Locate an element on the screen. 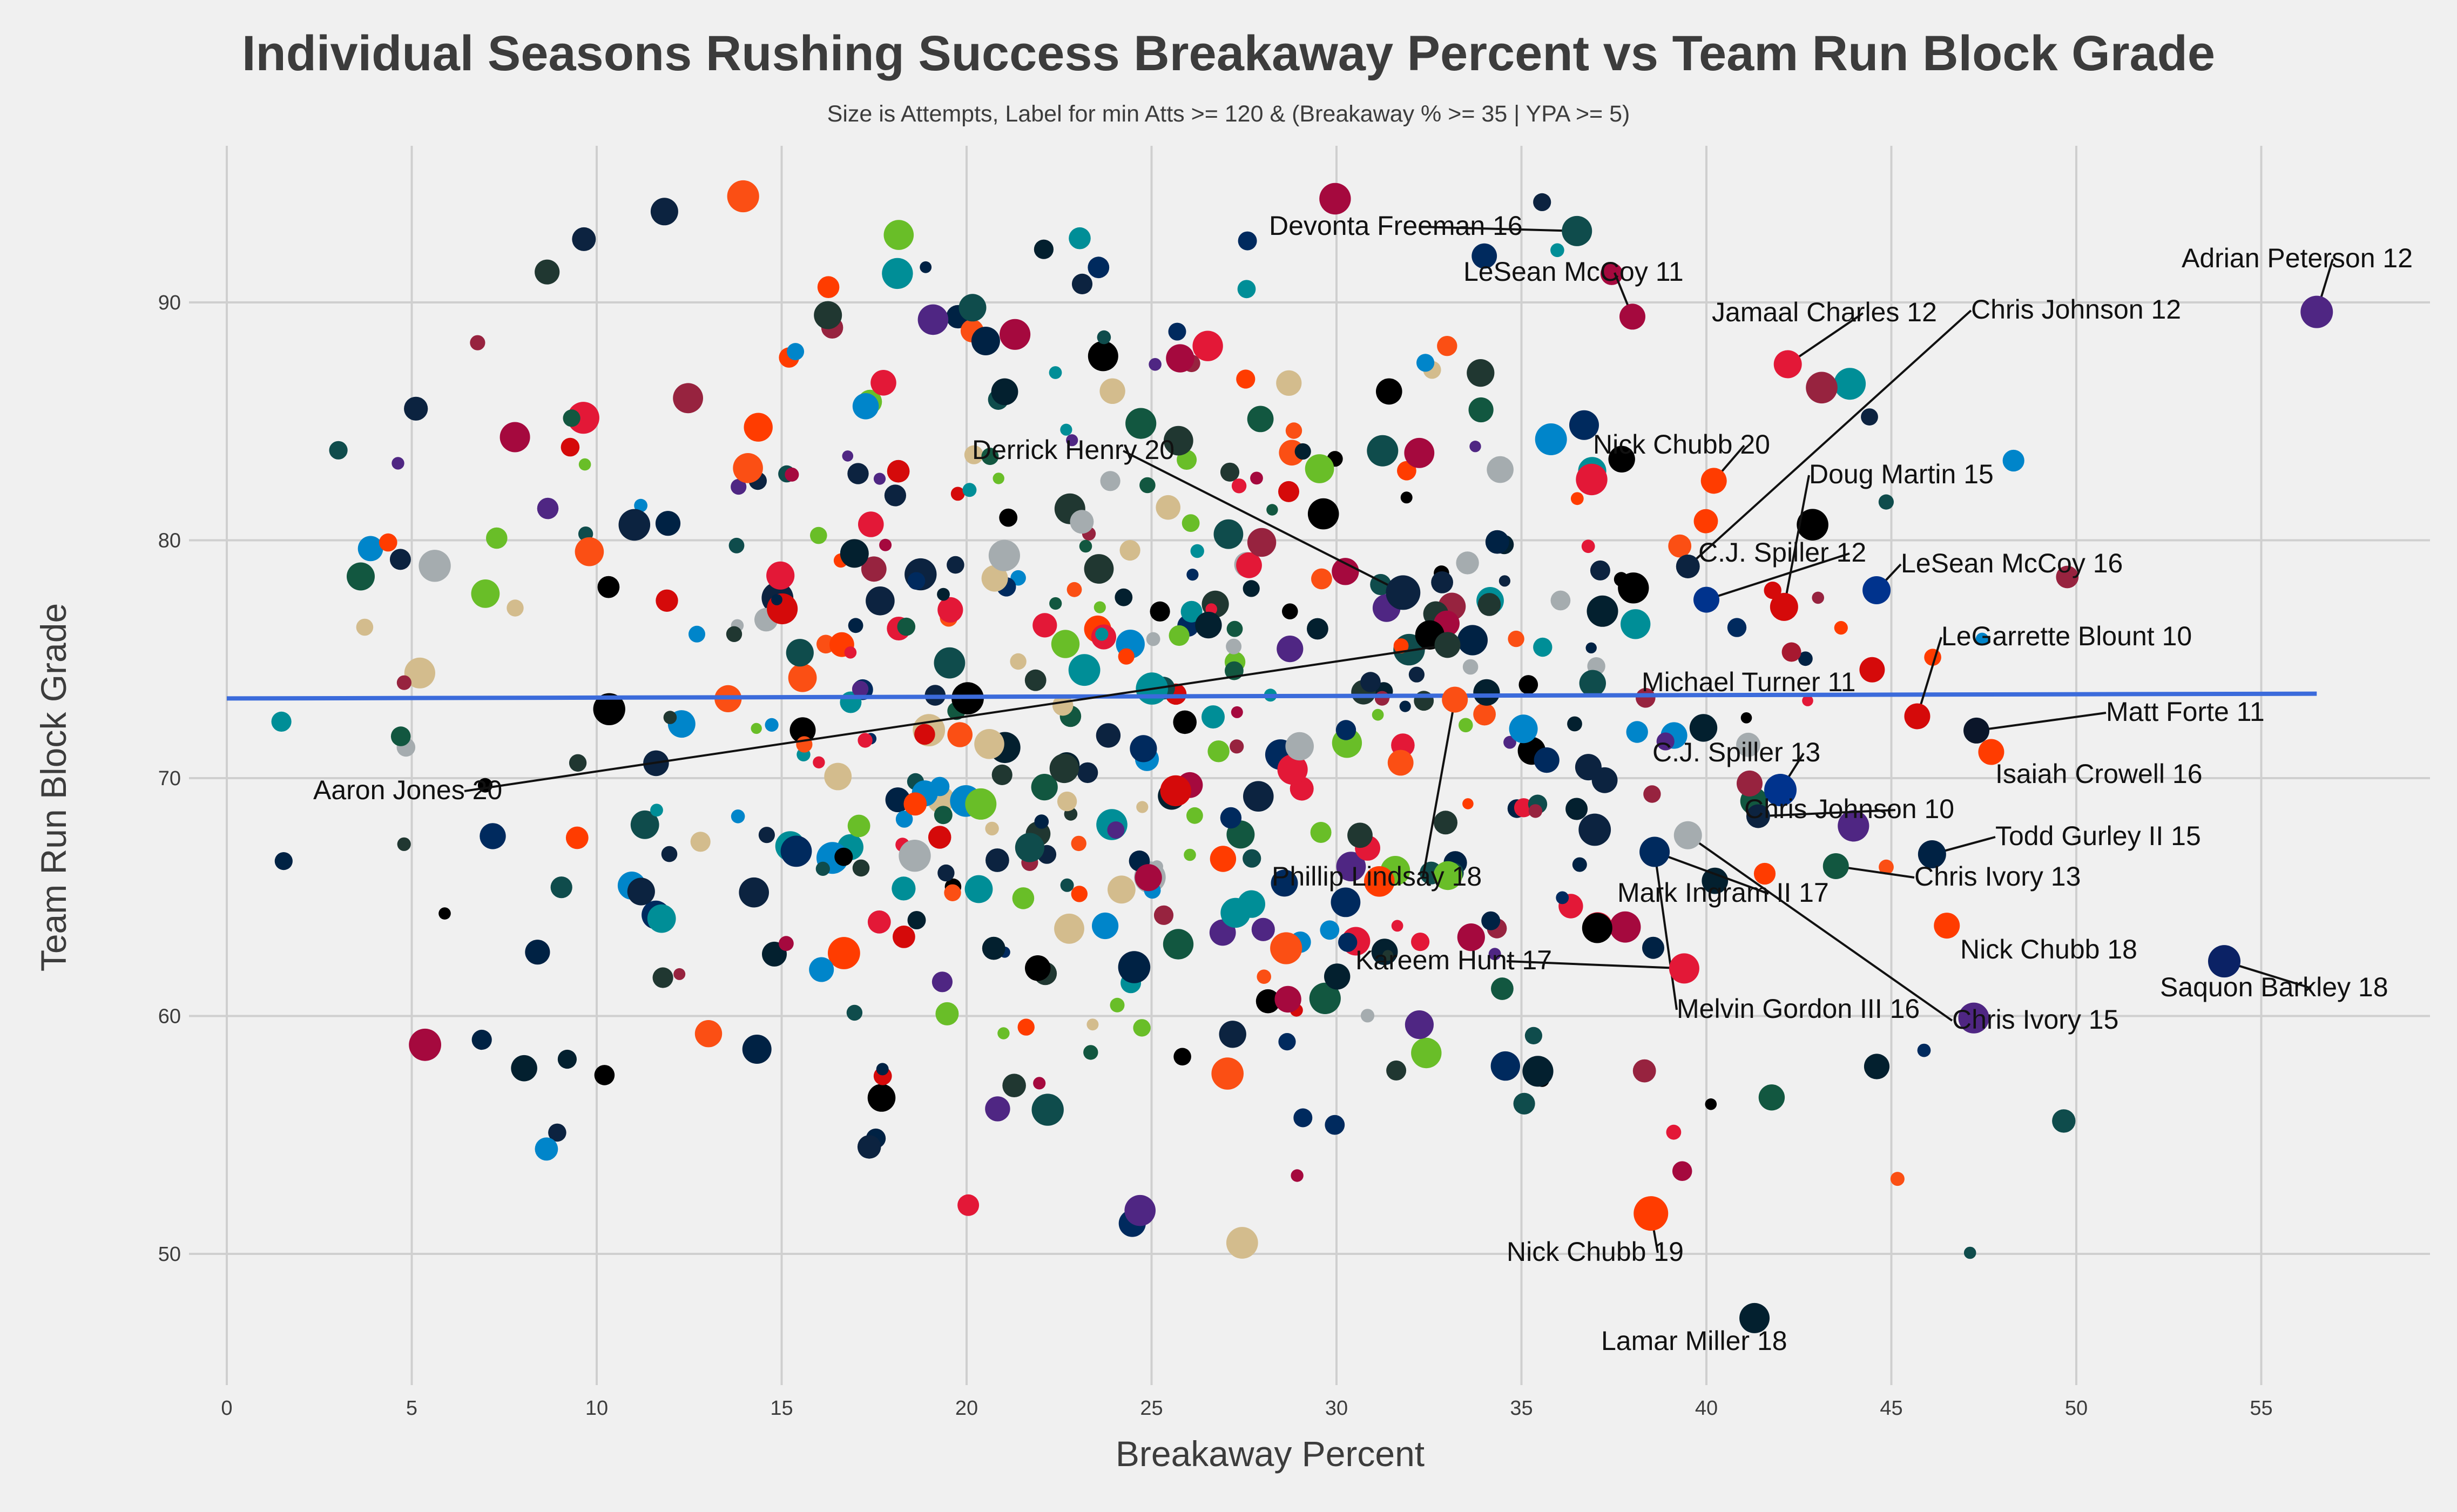 This screenshot has height=1512, width=2457. y-tick-label: 50 is located at coordinates (170, 1255).